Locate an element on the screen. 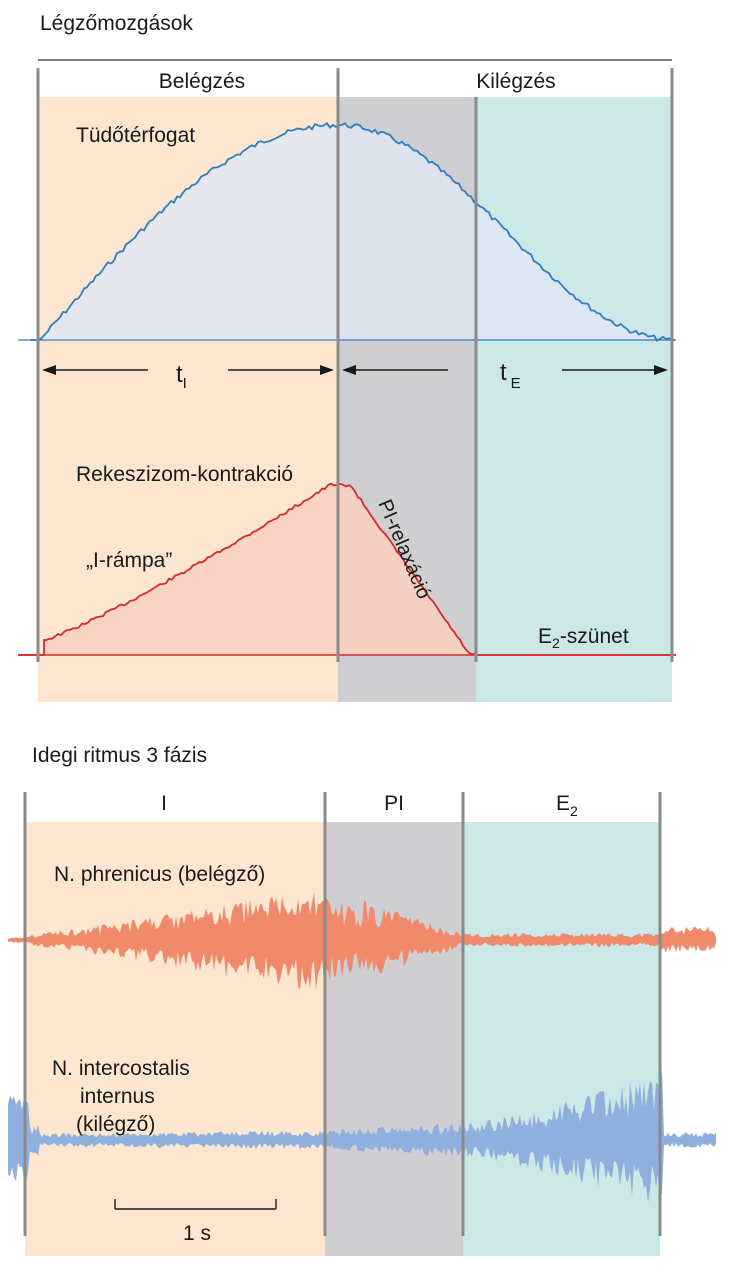  t-i-main: t is located at coordinates (179, 374).